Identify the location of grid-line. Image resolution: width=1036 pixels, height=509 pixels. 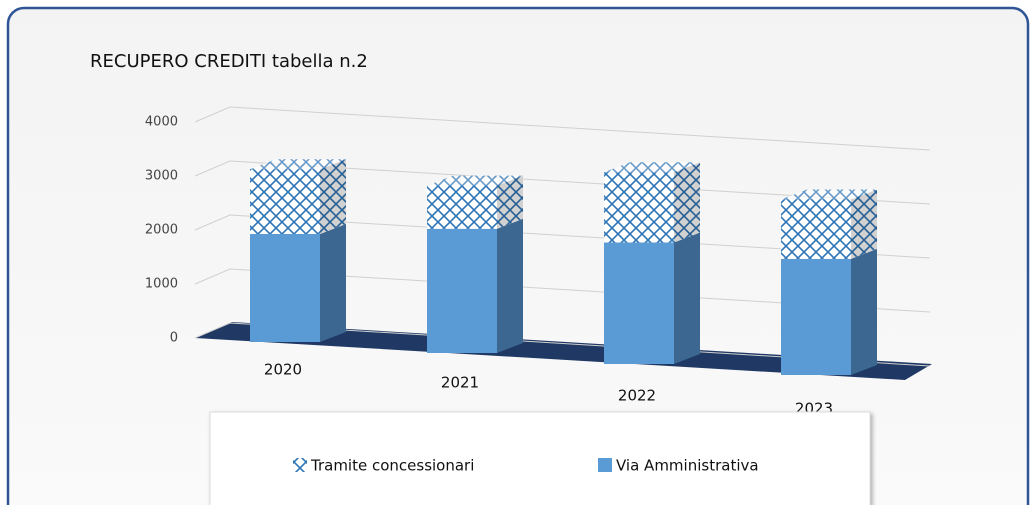
(562, 128).